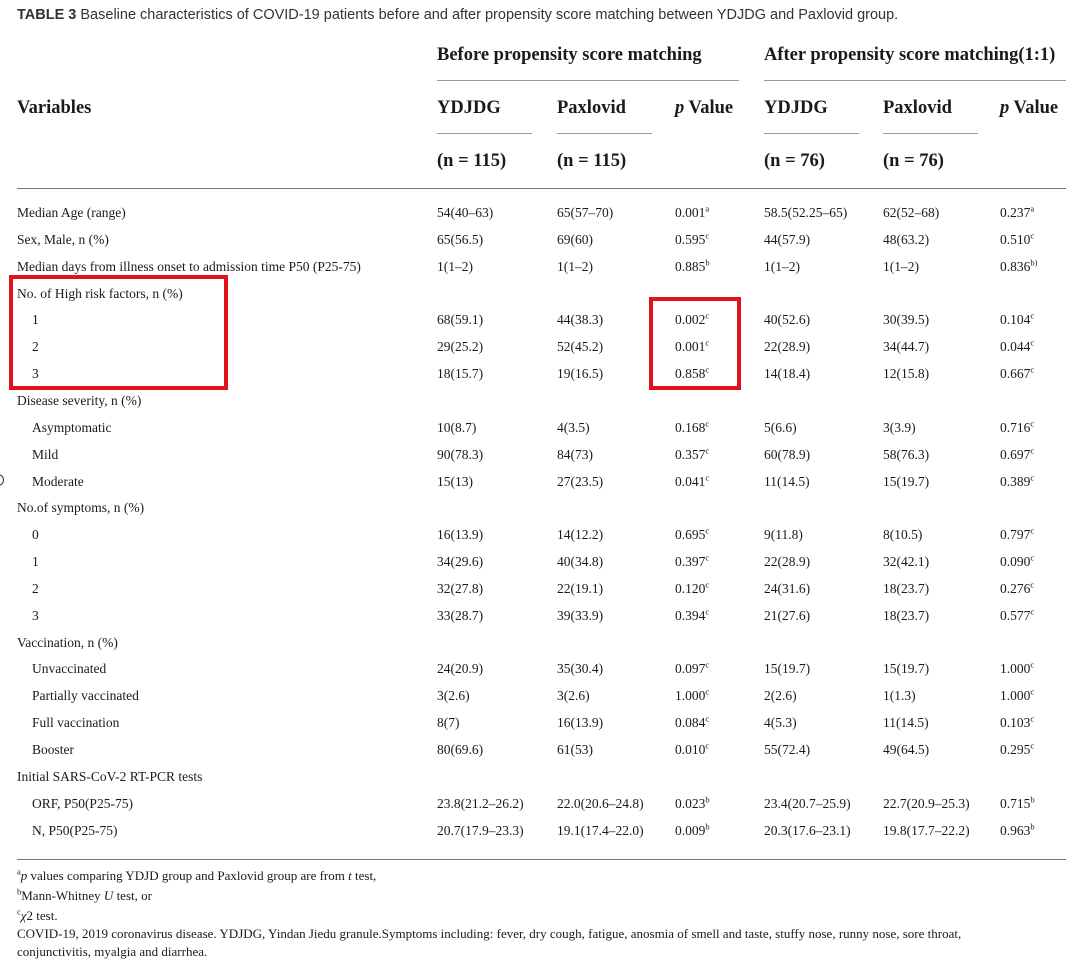  I want to click on cell-paxlovid-after: 48(63.2), so click(906, 239).